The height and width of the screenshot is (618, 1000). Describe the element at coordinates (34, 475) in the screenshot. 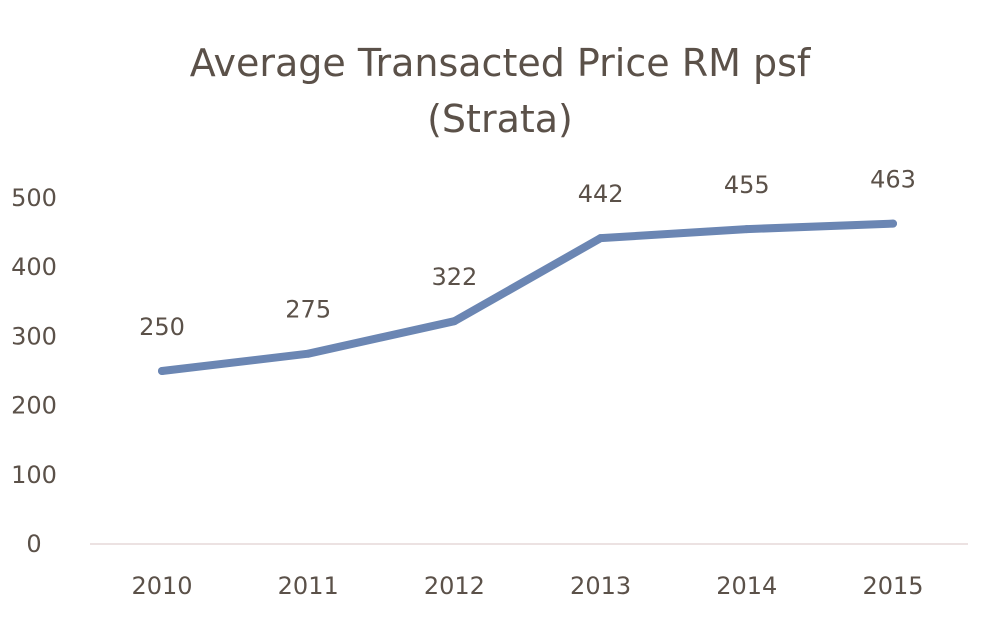

I see `y-tick-label: 100` at that location.